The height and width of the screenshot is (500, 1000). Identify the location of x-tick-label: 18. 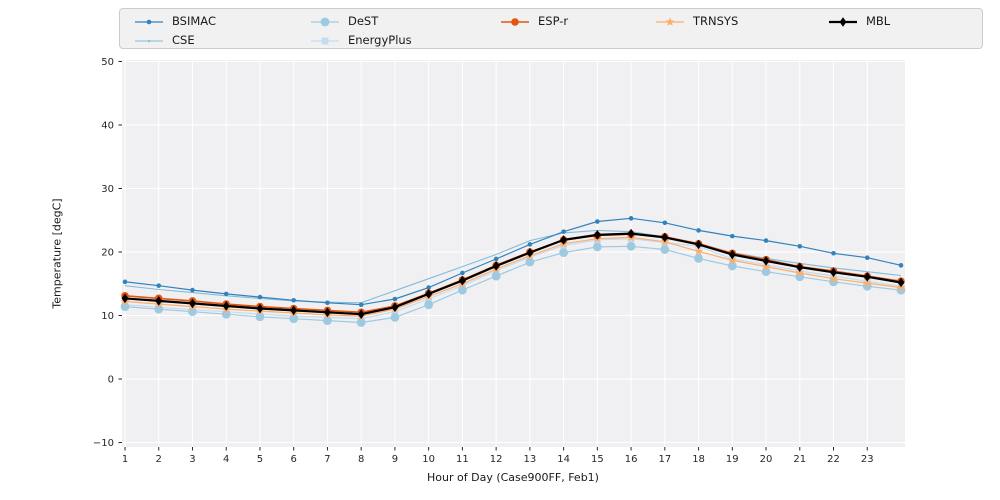
(698, 459).